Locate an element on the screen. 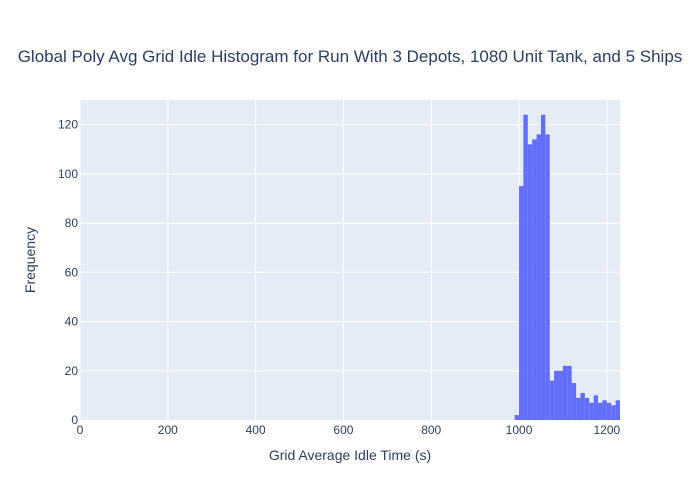  y-tick-label: 80 is located at coordinates (72, 223).